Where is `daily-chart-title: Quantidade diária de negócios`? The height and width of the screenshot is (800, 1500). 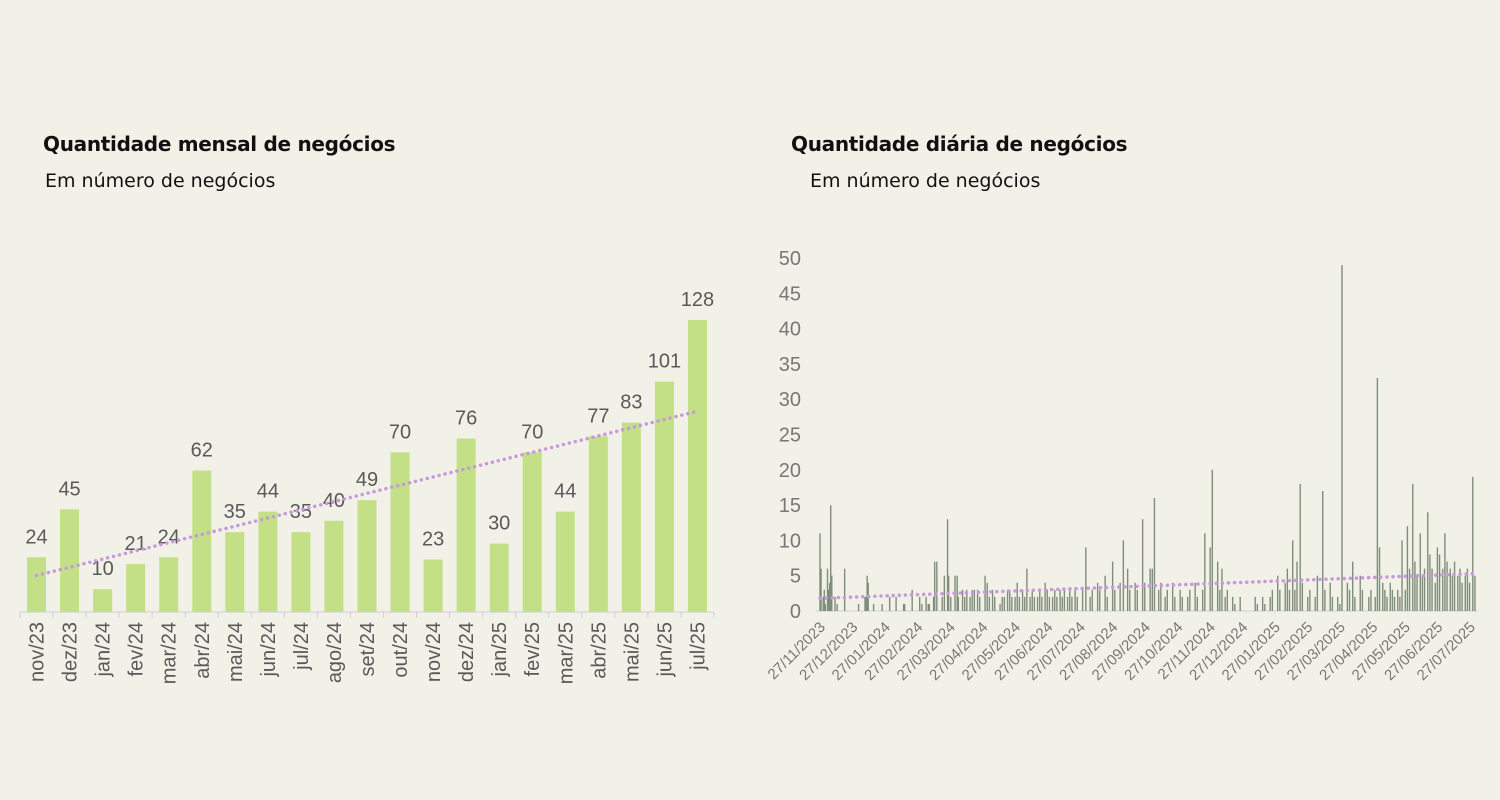 daily-chart-title: Quantidade diária de negócios is located at coordinates (959, 144).